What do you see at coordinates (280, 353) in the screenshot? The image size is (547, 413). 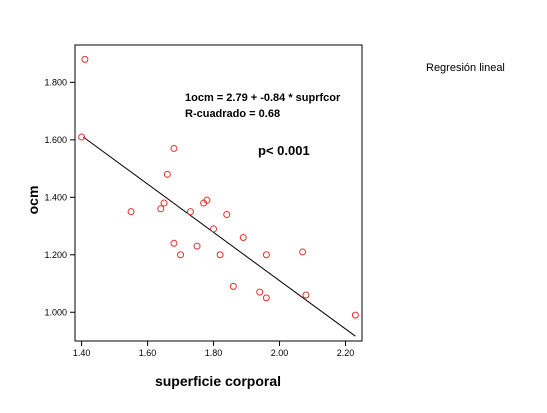 I see `x-tick-label: 2.00` at bounding box center [280, 353].